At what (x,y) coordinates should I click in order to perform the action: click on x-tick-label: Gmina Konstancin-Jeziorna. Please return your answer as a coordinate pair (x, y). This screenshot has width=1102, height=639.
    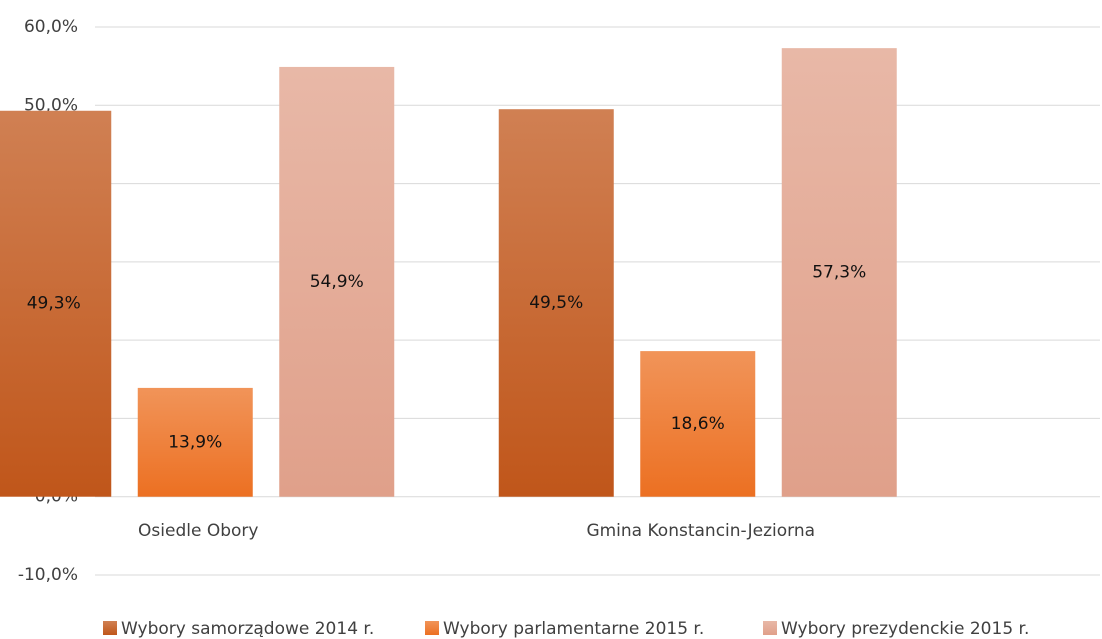
    Looking at the image, I should click on (700, 531).